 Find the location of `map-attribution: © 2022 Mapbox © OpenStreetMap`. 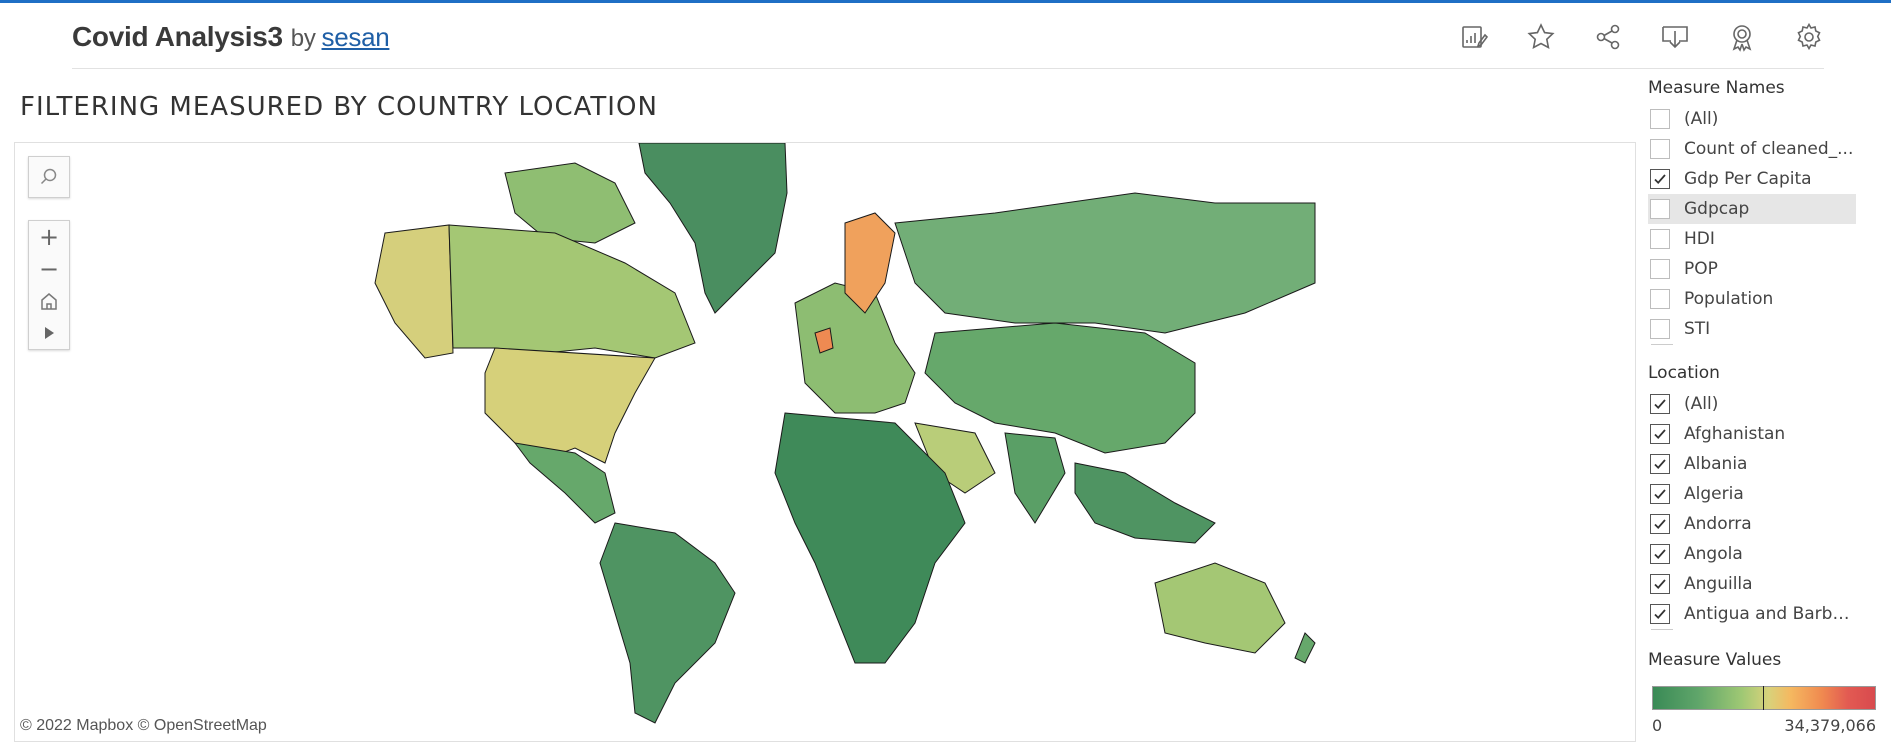

map-attribution: © 2022 Mapbox © OpenStreetMap is located at coordinates (143, 725).